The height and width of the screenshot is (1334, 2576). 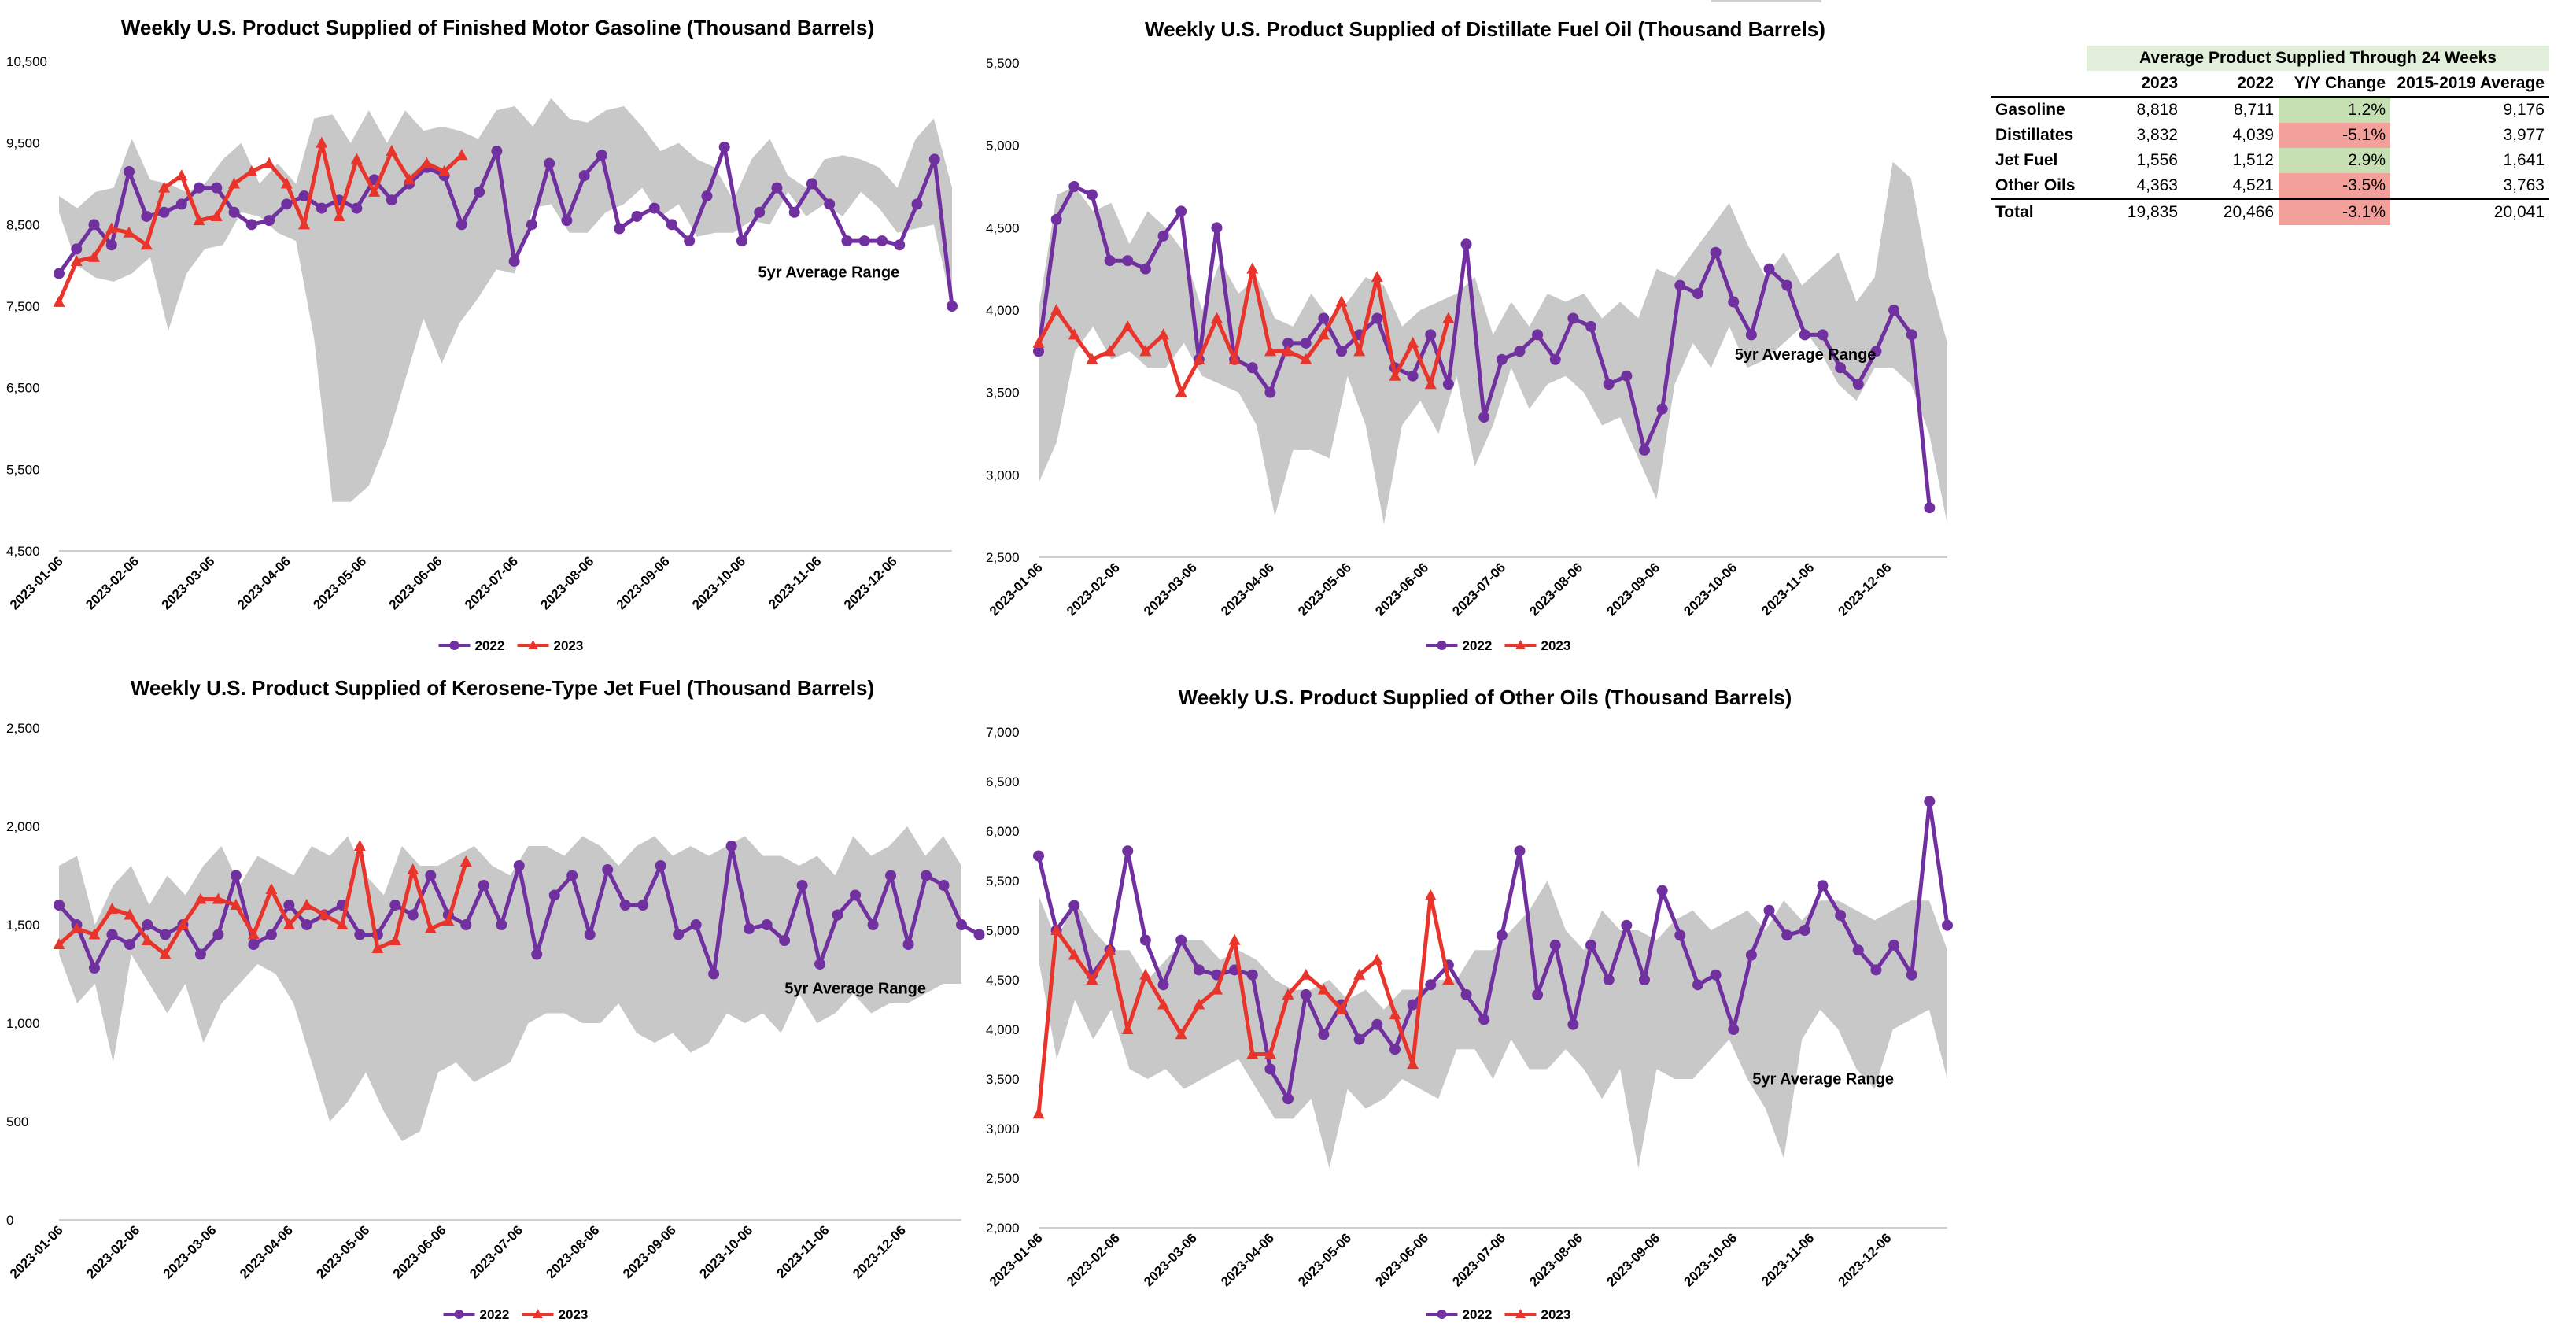 What do you see at coordinates (1788, 1259) in the screenshot?
I see `otheroils-x-tick: 2023-11-06` at bounding box center [1788, 1259].